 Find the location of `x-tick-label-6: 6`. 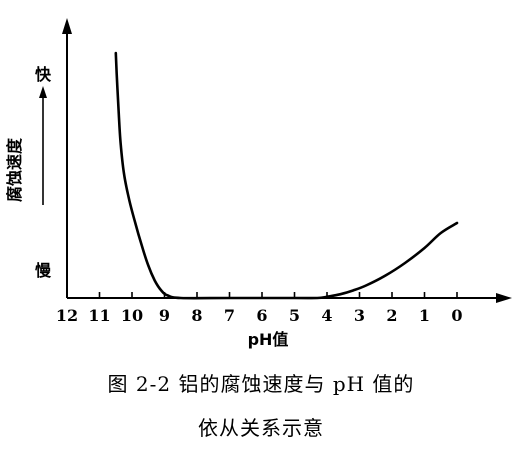

x-tick-label-6: 6 is located at coordinates (261, 315).